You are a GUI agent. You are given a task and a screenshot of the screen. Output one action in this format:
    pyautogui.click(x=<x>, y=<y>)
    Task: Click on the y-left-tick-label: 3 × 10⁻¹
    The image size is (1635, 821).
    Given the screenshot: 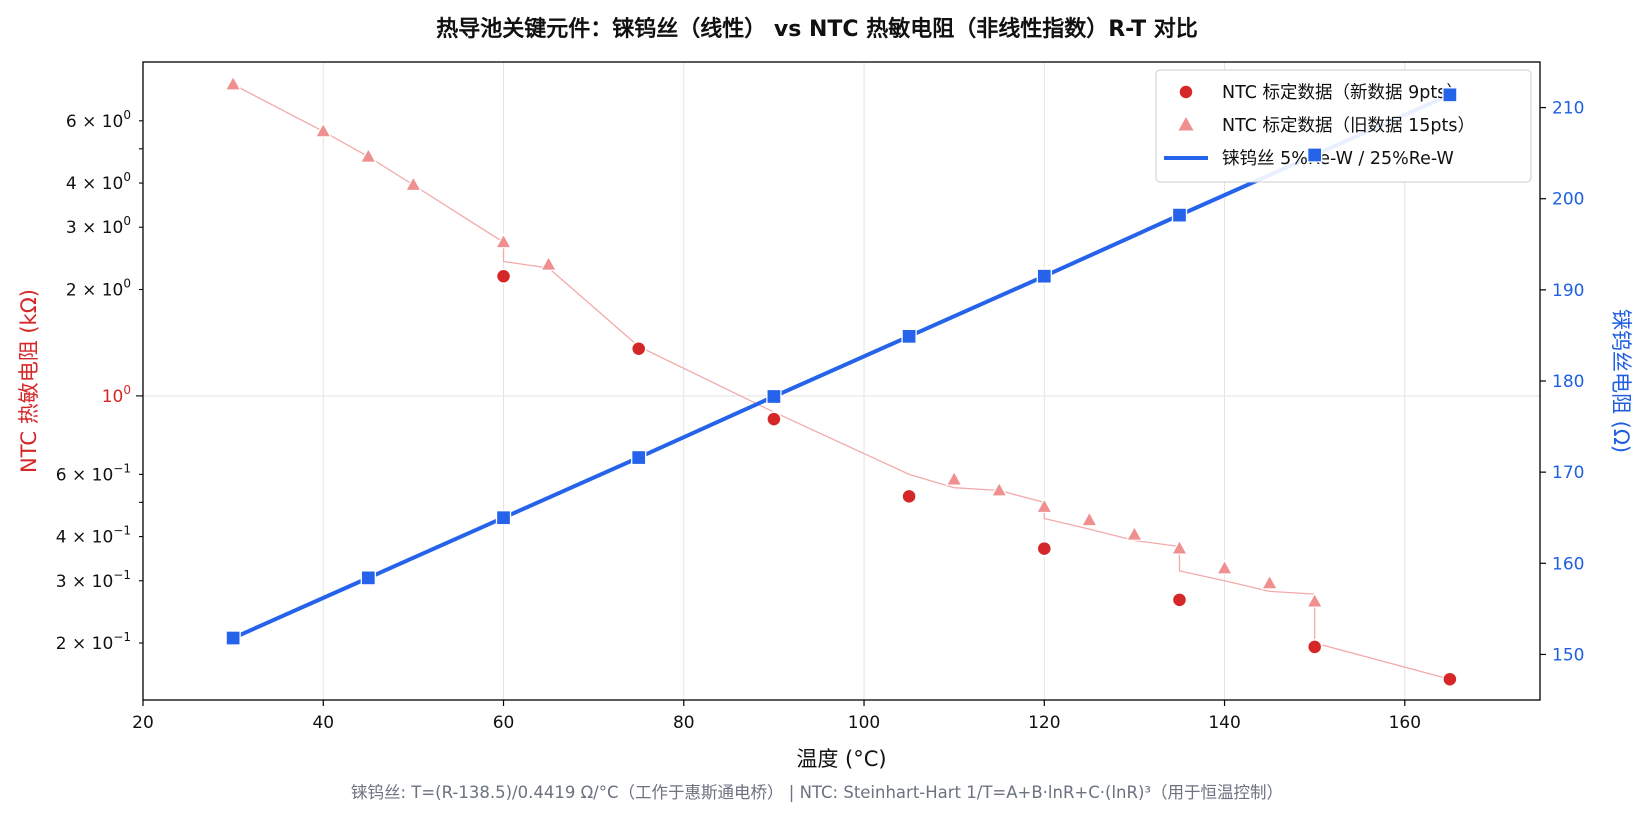 What is the action you would take?
    pyautogui.click(x=93, y=580)
    